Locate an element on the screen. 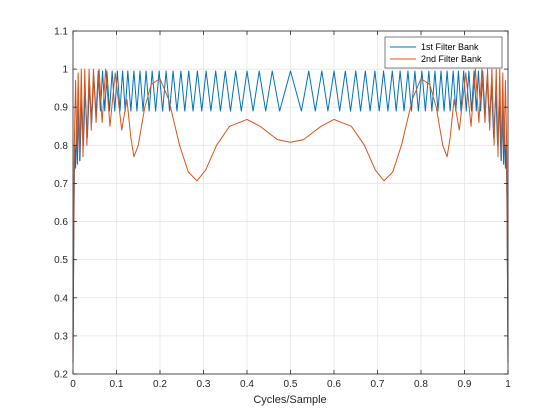  y-tick-label: 0.8 is located at coordinates (61, 146).